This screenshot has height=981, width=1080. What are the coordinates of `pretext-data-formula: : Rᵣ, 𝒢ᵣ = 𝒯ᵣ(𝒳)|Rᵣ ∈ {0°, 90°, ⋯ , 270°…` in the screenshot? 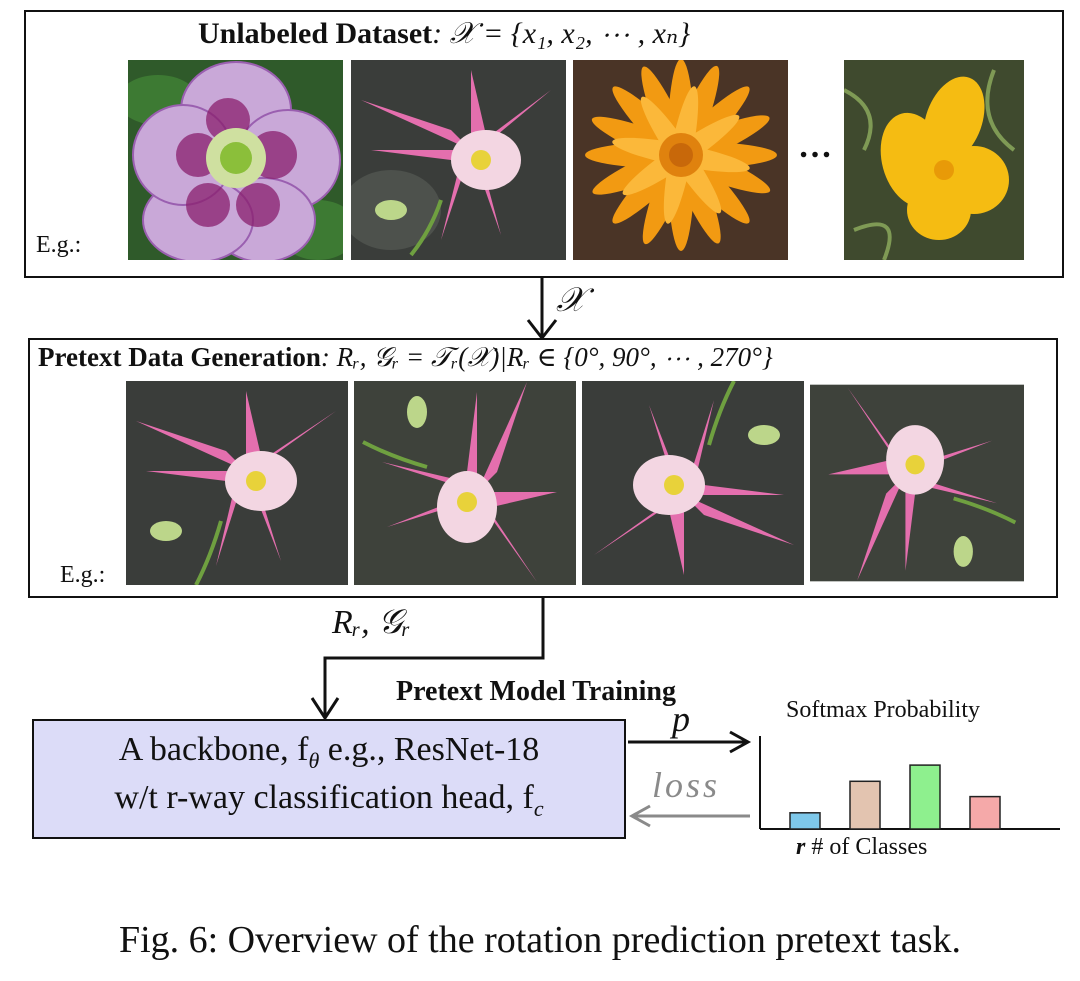 It's located at (546, 357).